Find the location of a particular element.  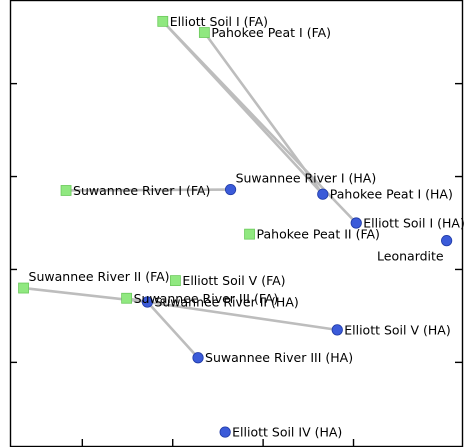

ha-point-label-1: Pahokee Peat I (HA) is located at coordinates (391, 194).